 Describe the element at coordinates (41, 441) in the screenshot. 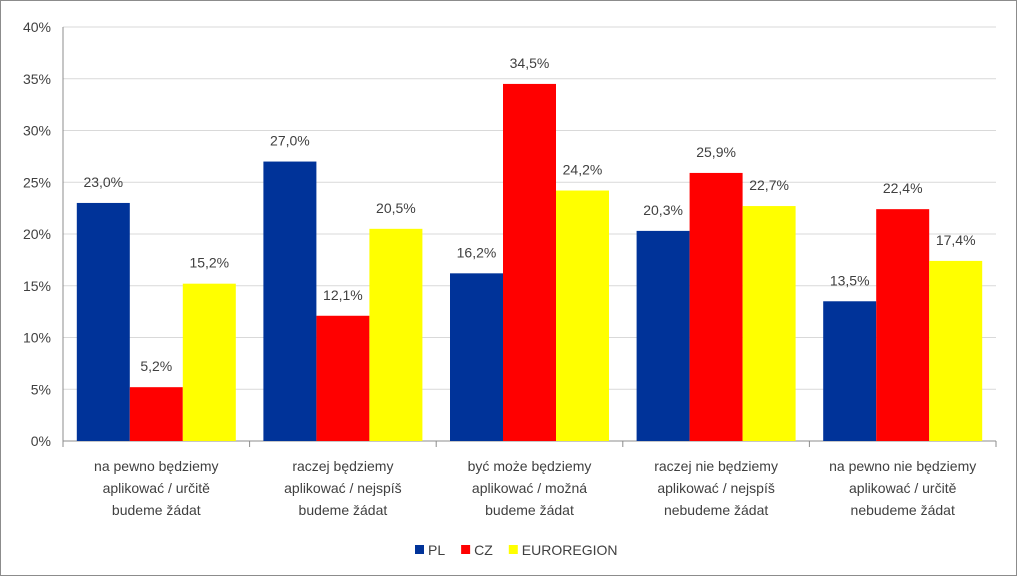

I see `y-tick-label: 0%` at that location.